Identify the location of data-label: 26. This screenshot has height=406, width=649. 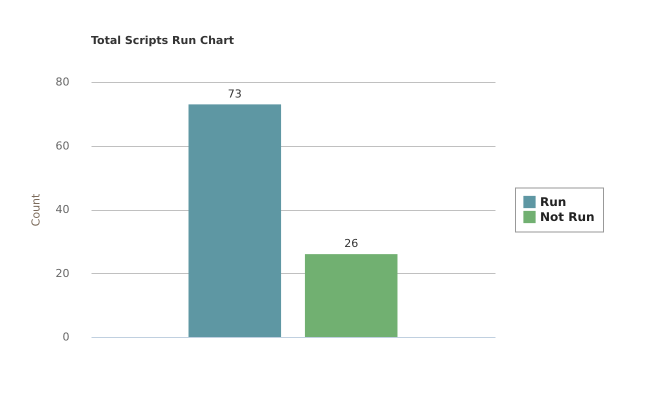
(351, 243).